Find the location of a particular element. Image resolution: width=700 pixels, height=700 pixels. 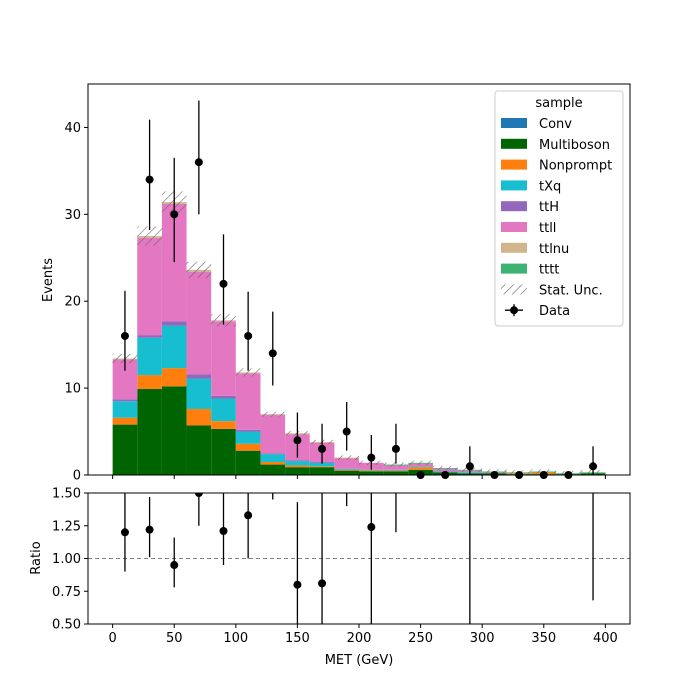

main-x-ticks is located at coordinates (359, 477).